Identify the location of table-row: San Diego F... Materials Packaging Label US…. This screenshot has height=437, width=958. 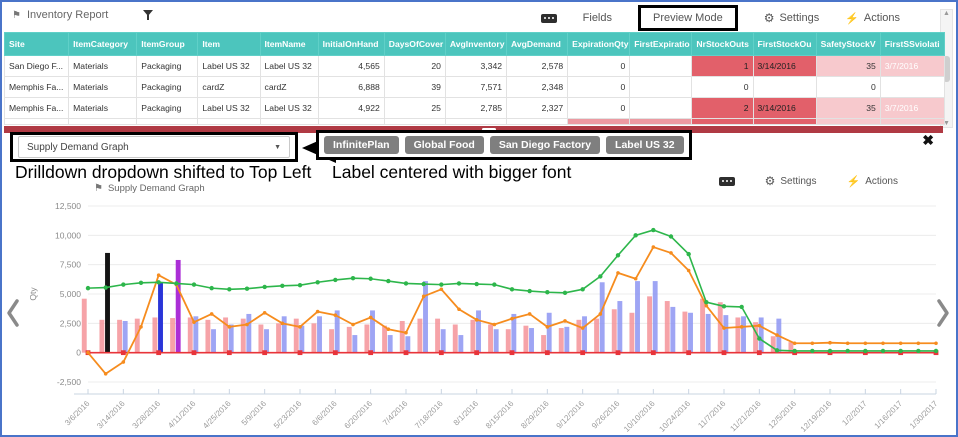
(474, 66).